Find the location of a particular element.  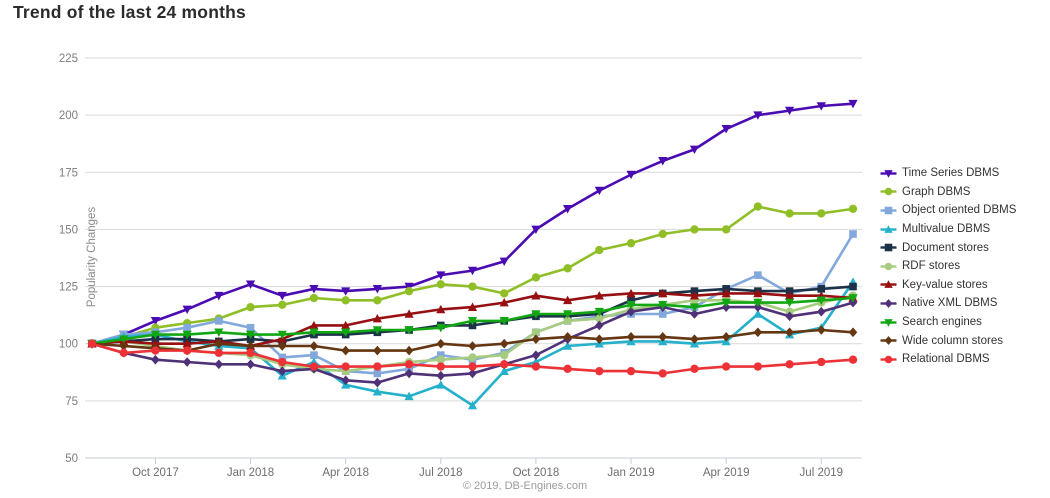

x-tick-label: Jul 2018 is located at coordinates (440, 473).